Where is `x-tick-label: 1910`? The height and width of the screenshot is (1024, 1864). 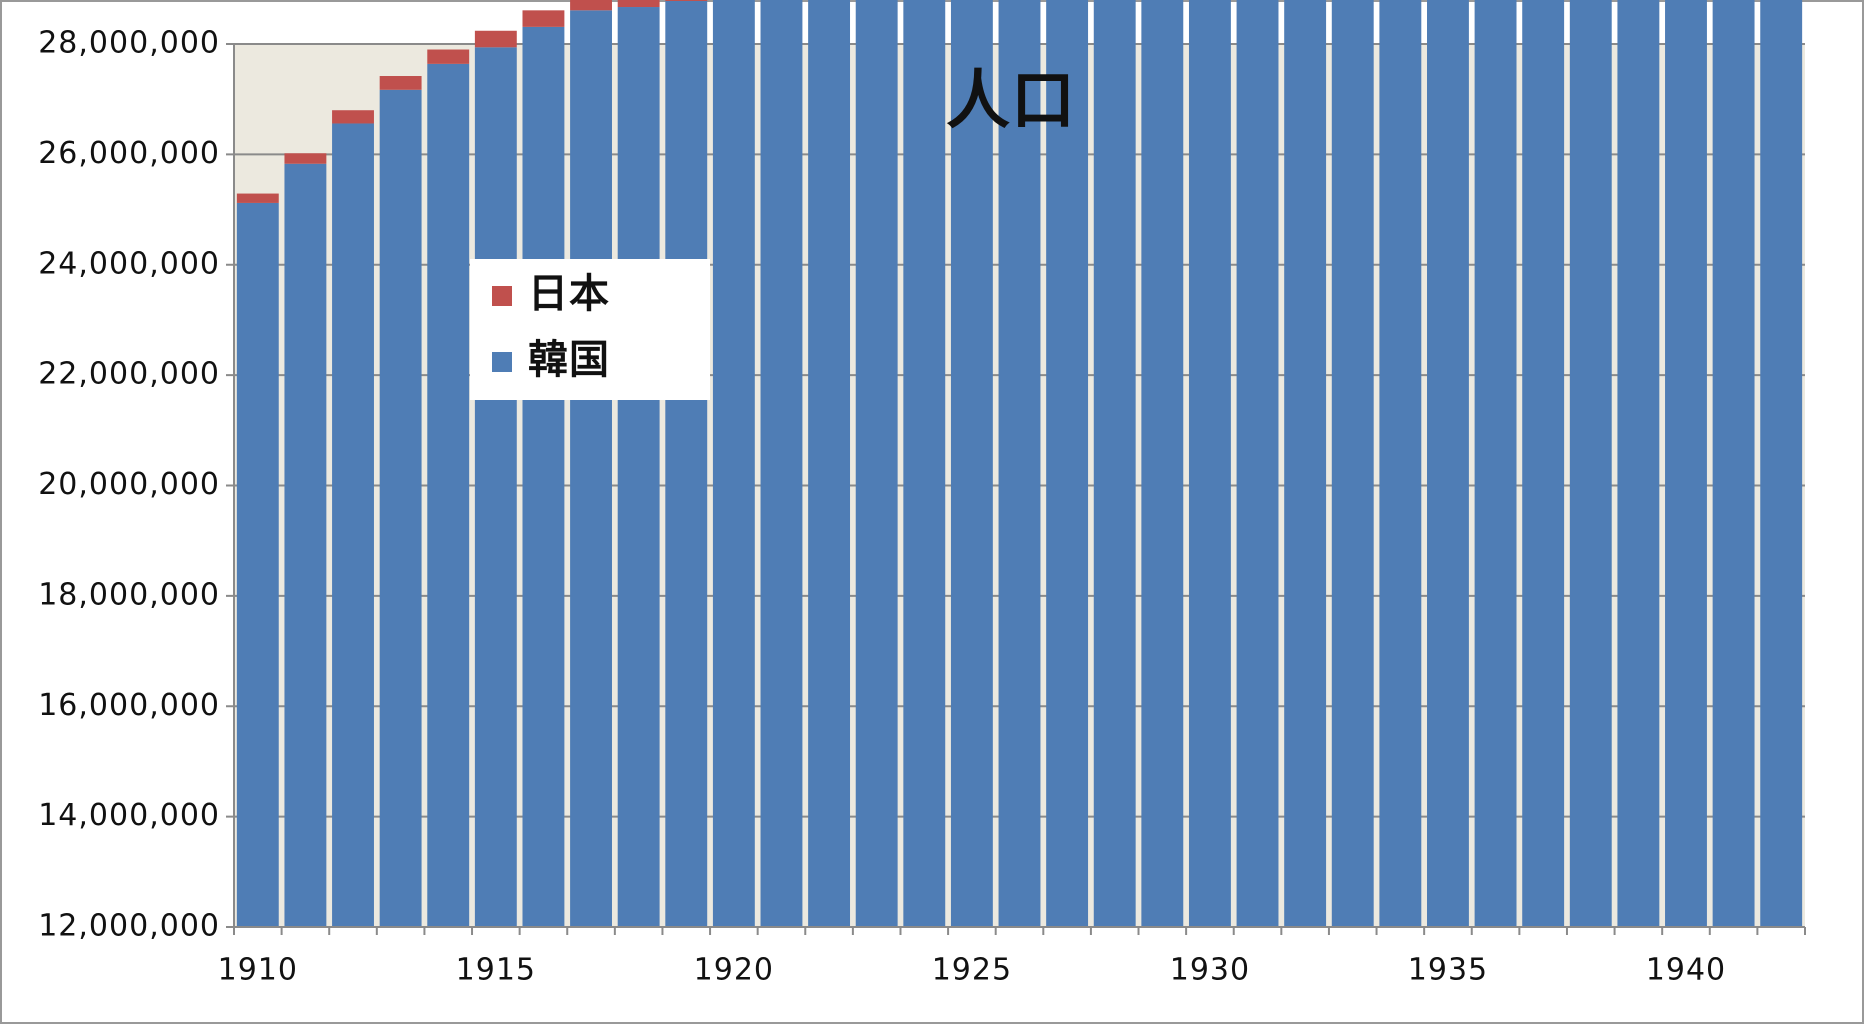 x-tick-label: 1910 is located at coordinates (258, 970).